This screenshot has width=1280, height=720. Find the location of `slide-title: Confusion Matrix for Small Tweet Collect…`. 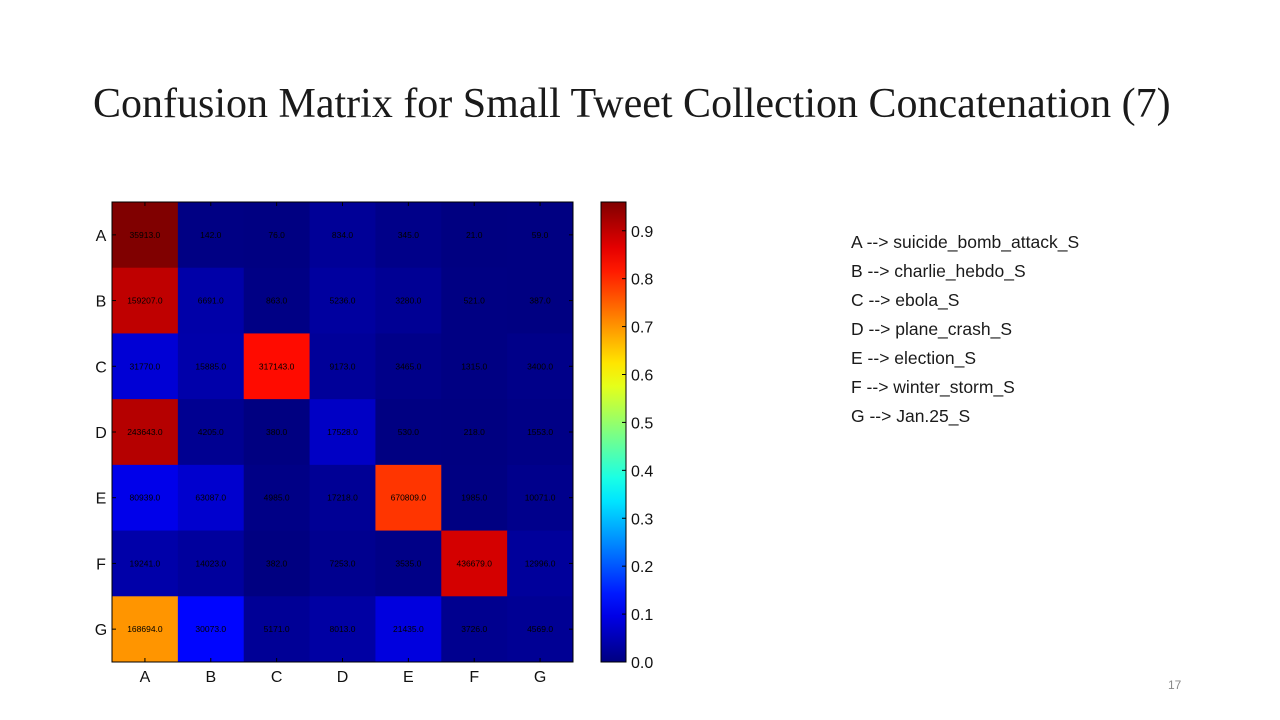

slide-title: Confusion Matrix for Small Tweet Collect… is located at coordinates (632, 104).